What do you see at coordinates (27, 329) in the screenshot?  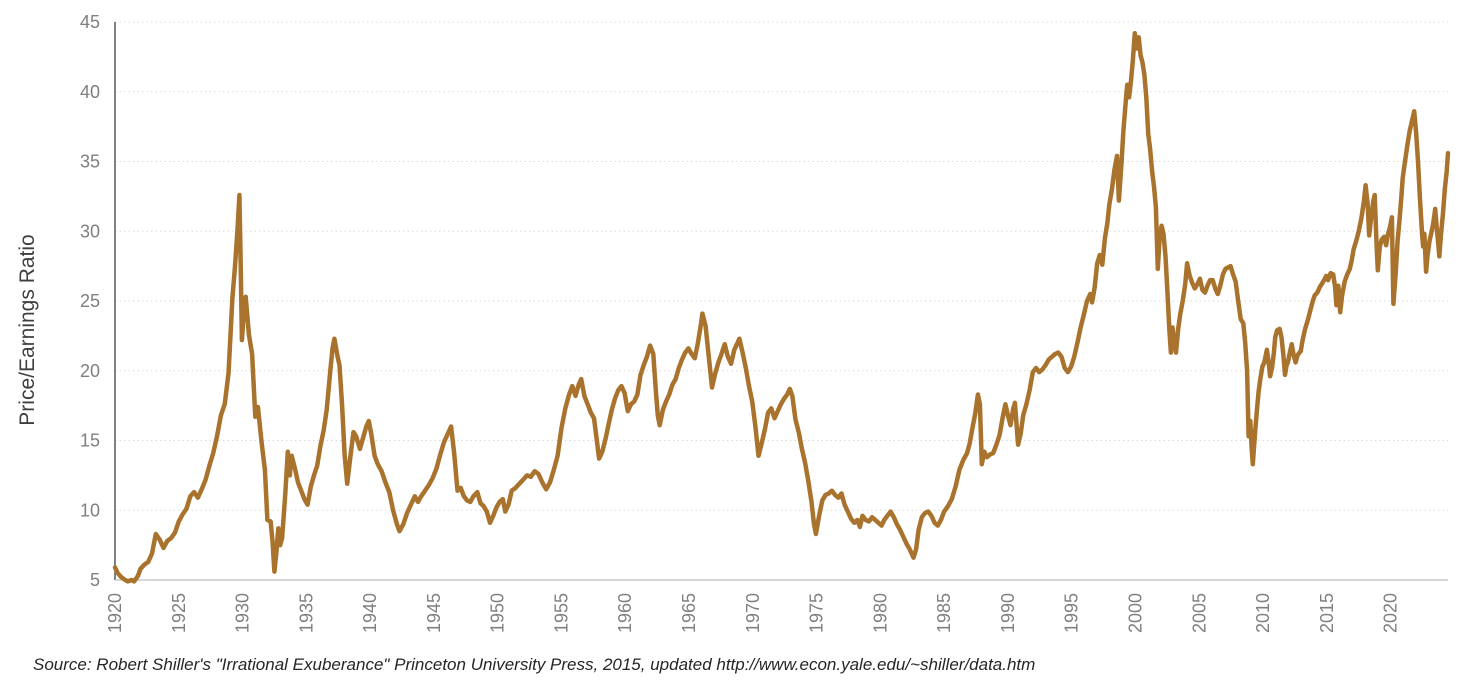 I see `y-axis-title: Price/Earnings Ratio` at bounding box center [27, 329].